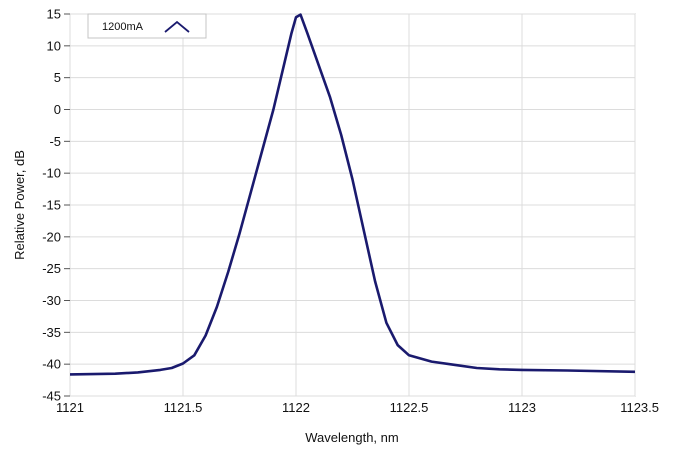  Describe the element at coordinates (57, 77) in the screenshot. I see `y-tick-label: 5` at that location.